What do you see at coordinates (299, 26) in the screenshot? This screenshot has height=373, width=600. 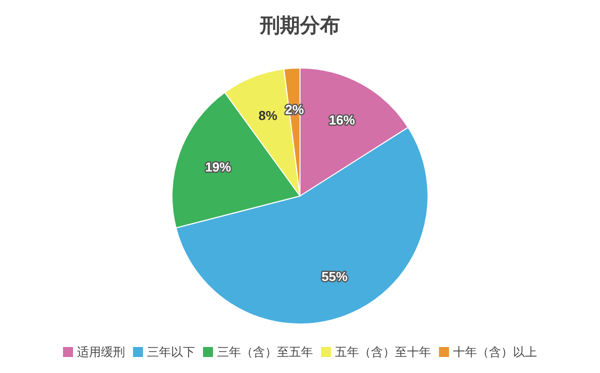 I see `chart-title: 刑期分布` at bounding box center [299, 26].